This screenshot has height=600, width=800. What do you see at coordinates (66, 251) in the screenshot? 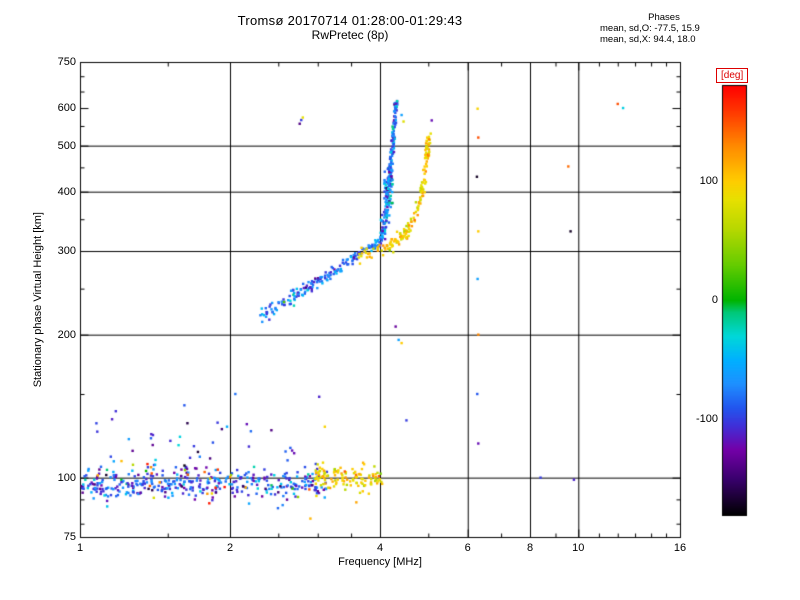
I see `y-tick-label: 300` at bounding box center [66, 251].